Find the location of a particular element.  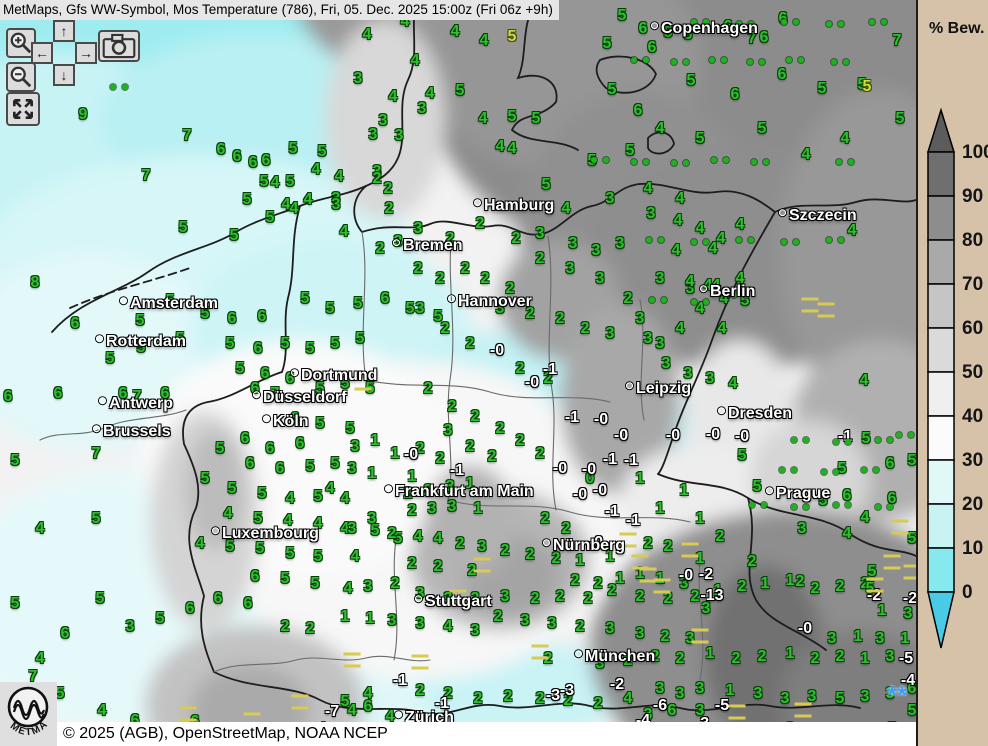

station-temperature-negative: -0 is located at coordinates (600, 491).